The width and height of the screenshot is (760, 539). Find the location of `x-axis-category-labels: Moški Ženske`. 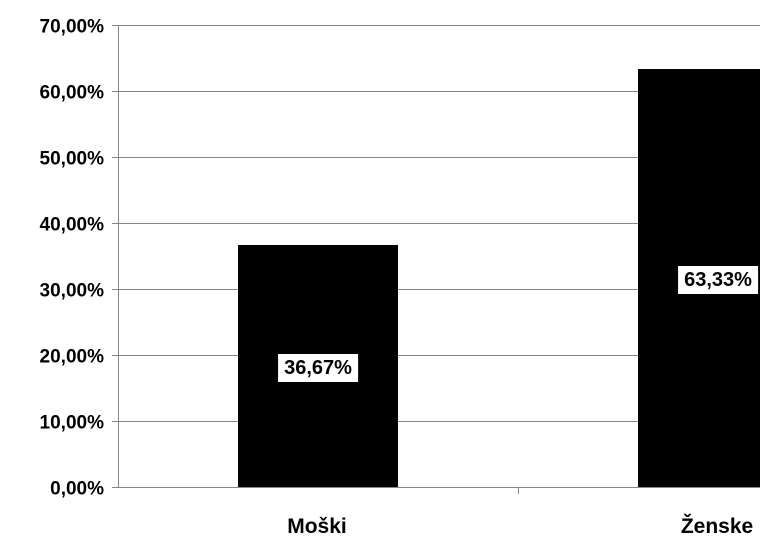

x-axis-category-labels: Moški Ženske is located at coordinates (520, 526).